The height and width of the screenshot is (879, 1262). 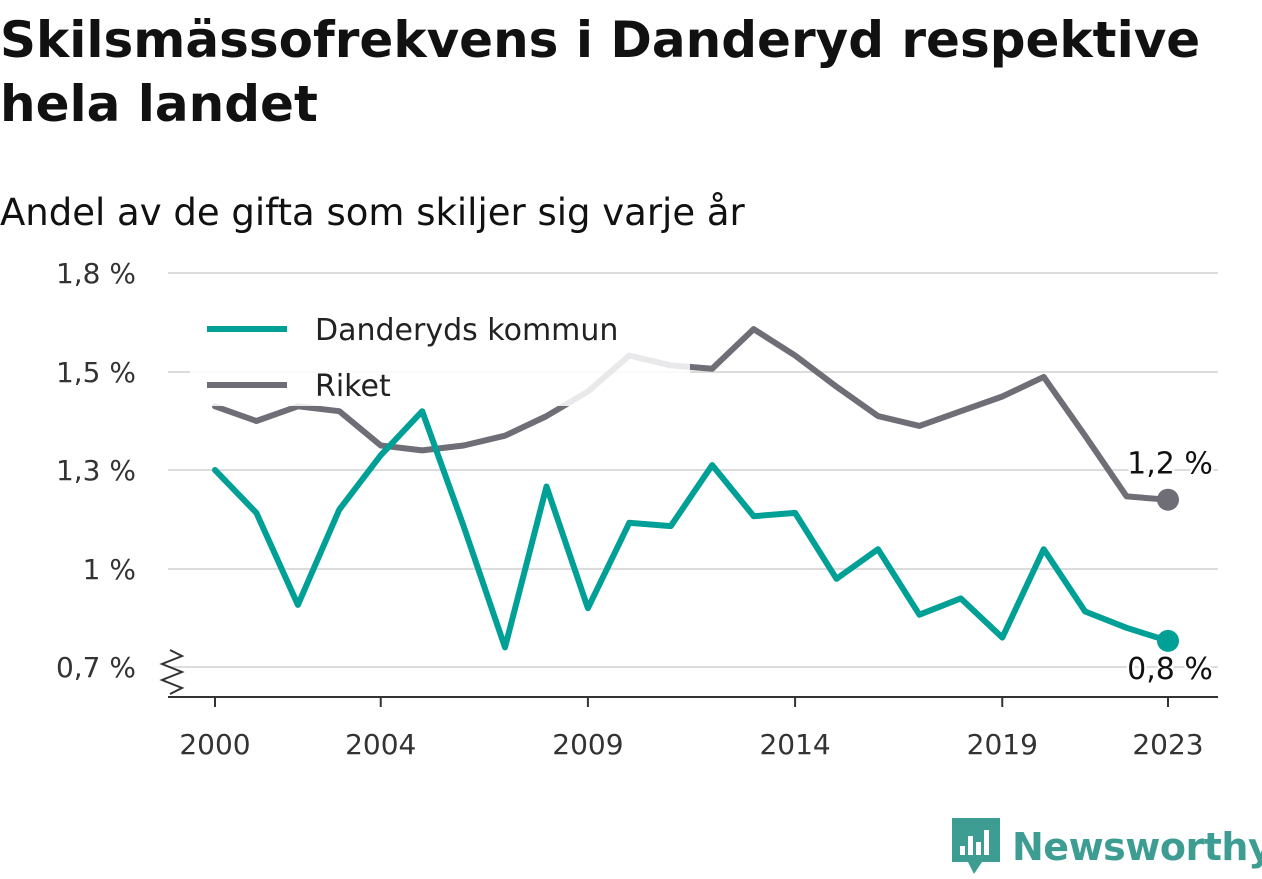 I want to click on end-labels: 1,2 % 0,8 %, so click(x=1170, y=566).